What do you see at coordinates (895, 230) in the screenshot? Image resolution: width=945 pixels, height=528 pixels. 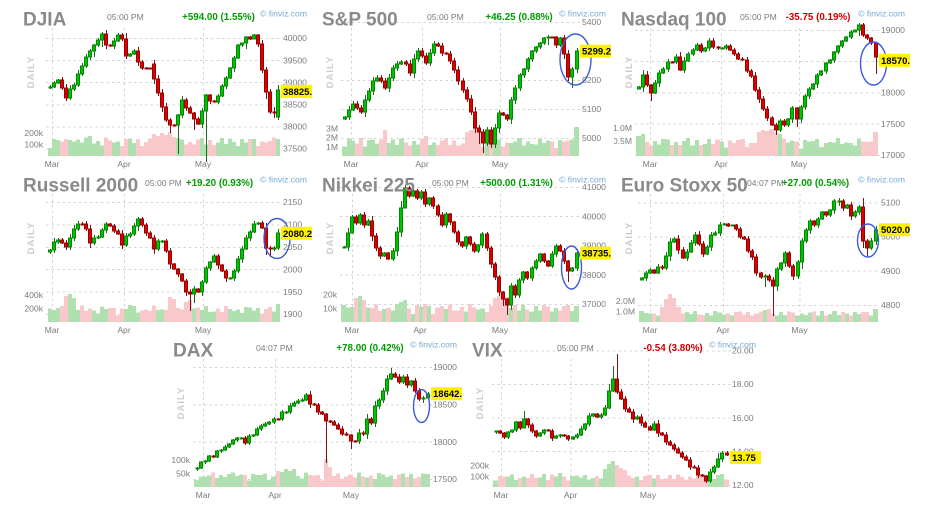 I see `svg-text: 5020.00` at bounding box center [895, 230].